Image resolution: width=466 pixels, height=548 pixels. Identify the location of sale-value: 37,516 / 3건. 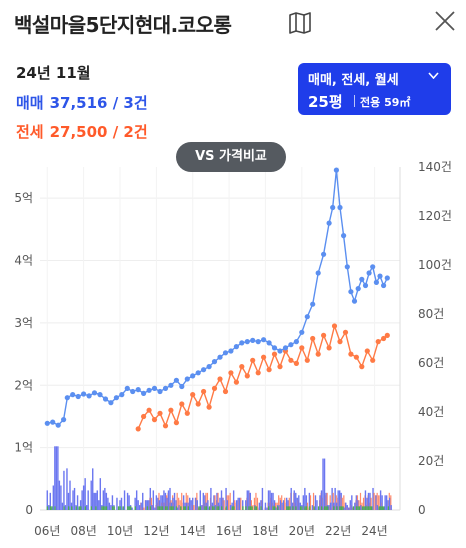
(98, 103).